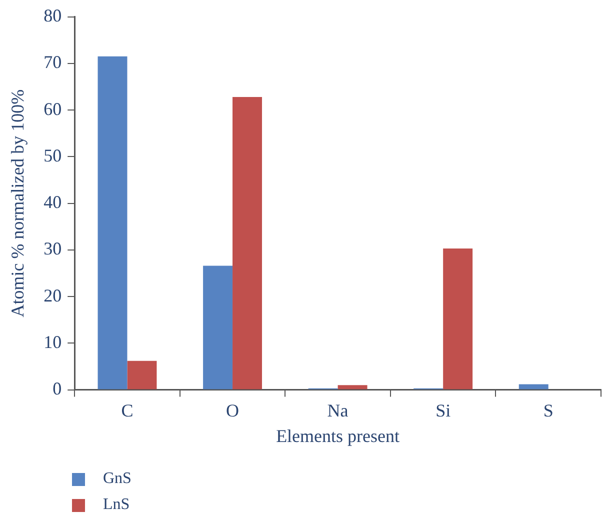 Image resolution: width=611 pixels, height=519 pixels. Describe the element at coordinates (57, 388) in the screenshot. I see `y-tick-label: 0` at that location.